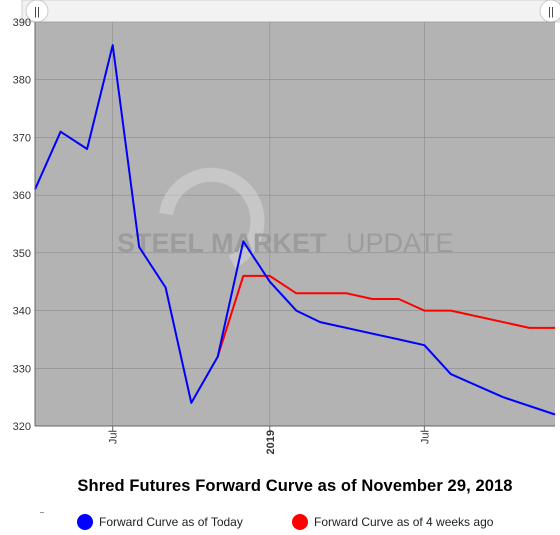  I want to click on navigator-track, so click(290, 11).